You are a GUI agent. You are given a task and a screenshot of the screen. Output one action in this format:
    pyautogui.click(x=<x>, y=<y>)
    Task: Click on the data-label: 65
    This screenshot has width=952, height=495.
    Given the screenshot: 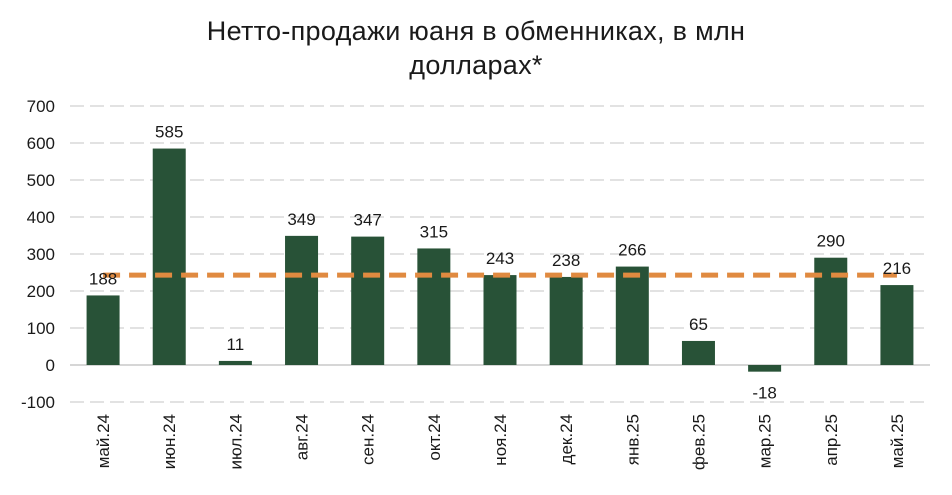 What is the action you would take?
    pyautogui.click(x=698, y=324)
    